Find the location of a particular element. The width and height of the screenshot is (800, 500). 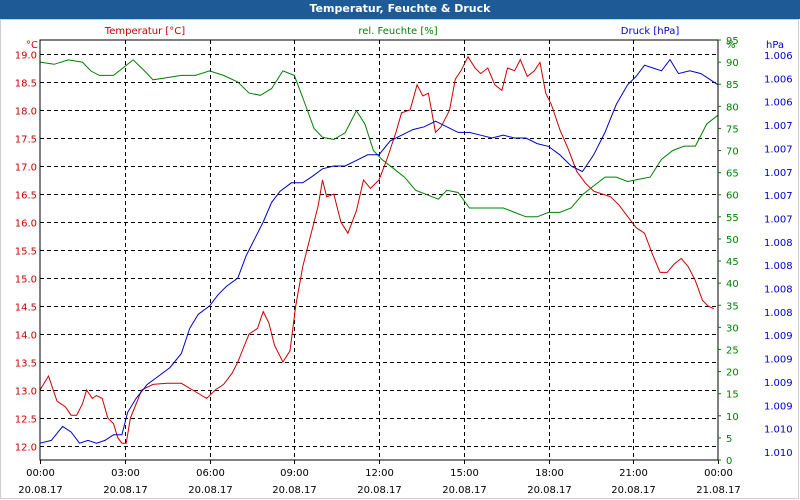

temperature-tick-label: 17.0 is located at coordinates (26, 168).